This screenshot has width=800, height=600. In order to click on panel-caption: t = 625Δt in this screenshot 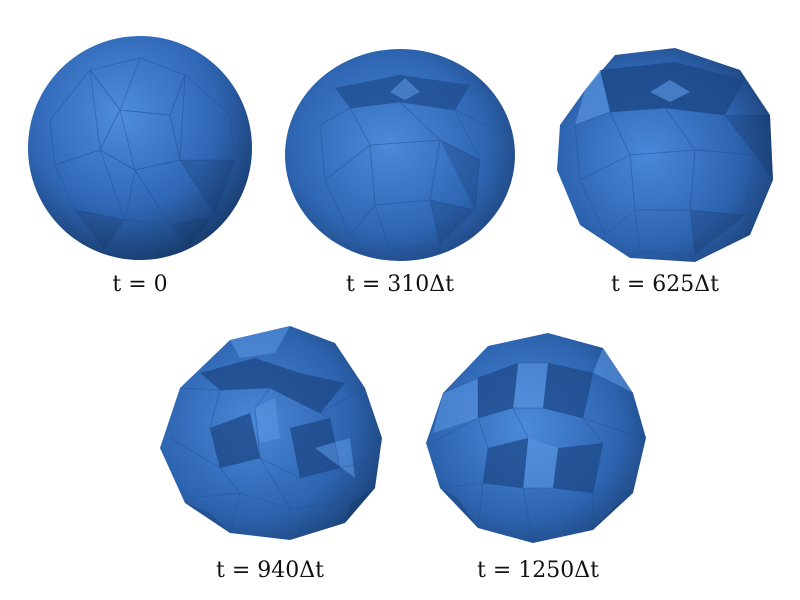, I will do `click(665, 284)`.